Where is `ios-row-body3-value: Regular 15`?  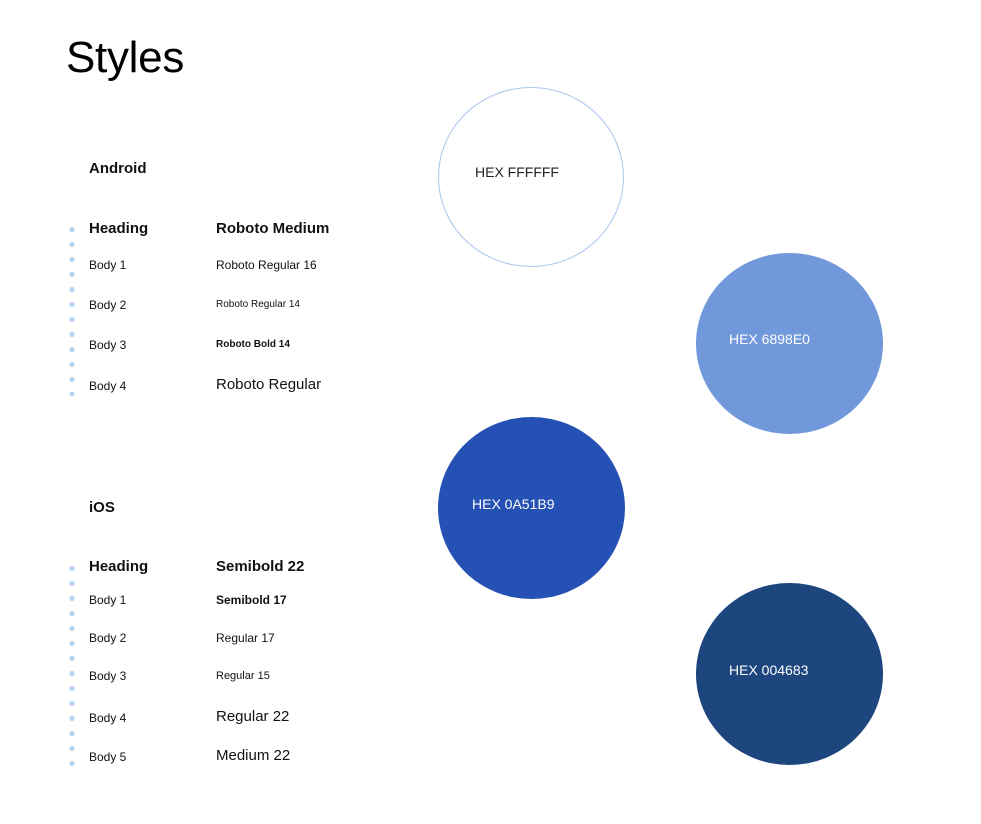 ios-row-body3-value: Regular 15 is located at coordinates (243, 676).